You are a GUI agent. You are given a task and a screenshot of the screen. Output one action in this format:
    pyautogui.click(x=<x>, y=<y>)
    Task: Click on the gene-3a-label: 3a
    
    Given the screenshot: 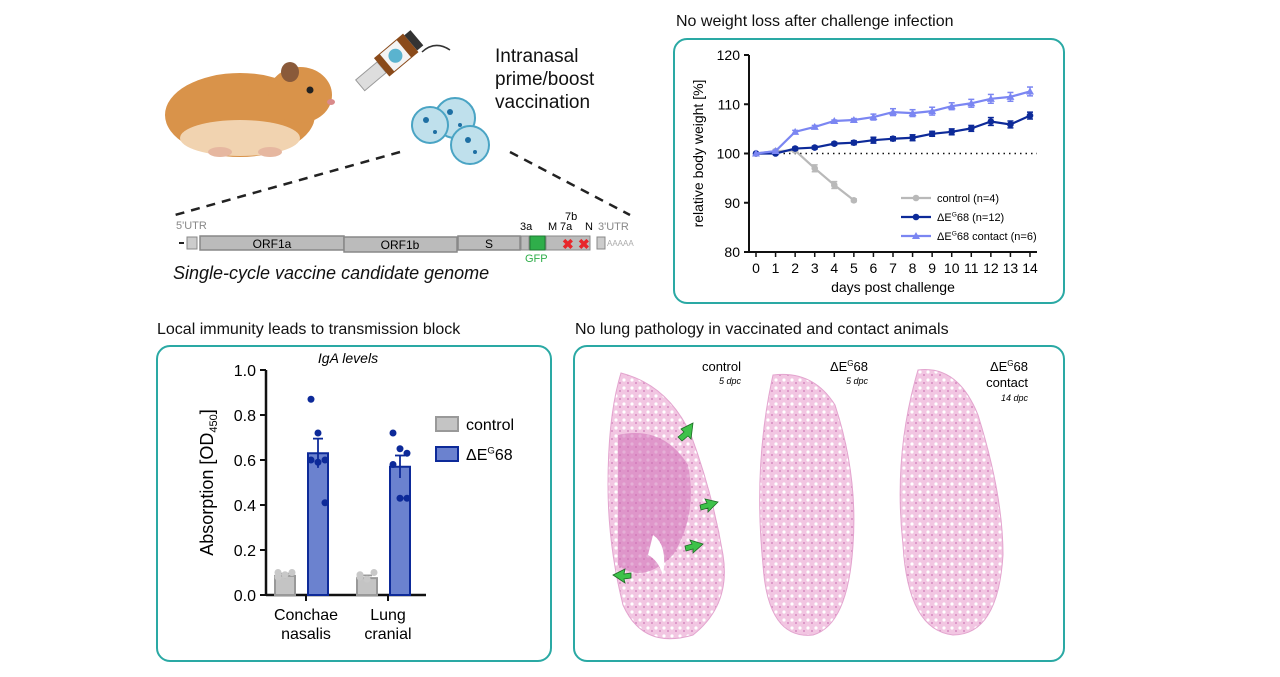 What is the action you would take?
    pyautogui.click(x=526, y=227)
    